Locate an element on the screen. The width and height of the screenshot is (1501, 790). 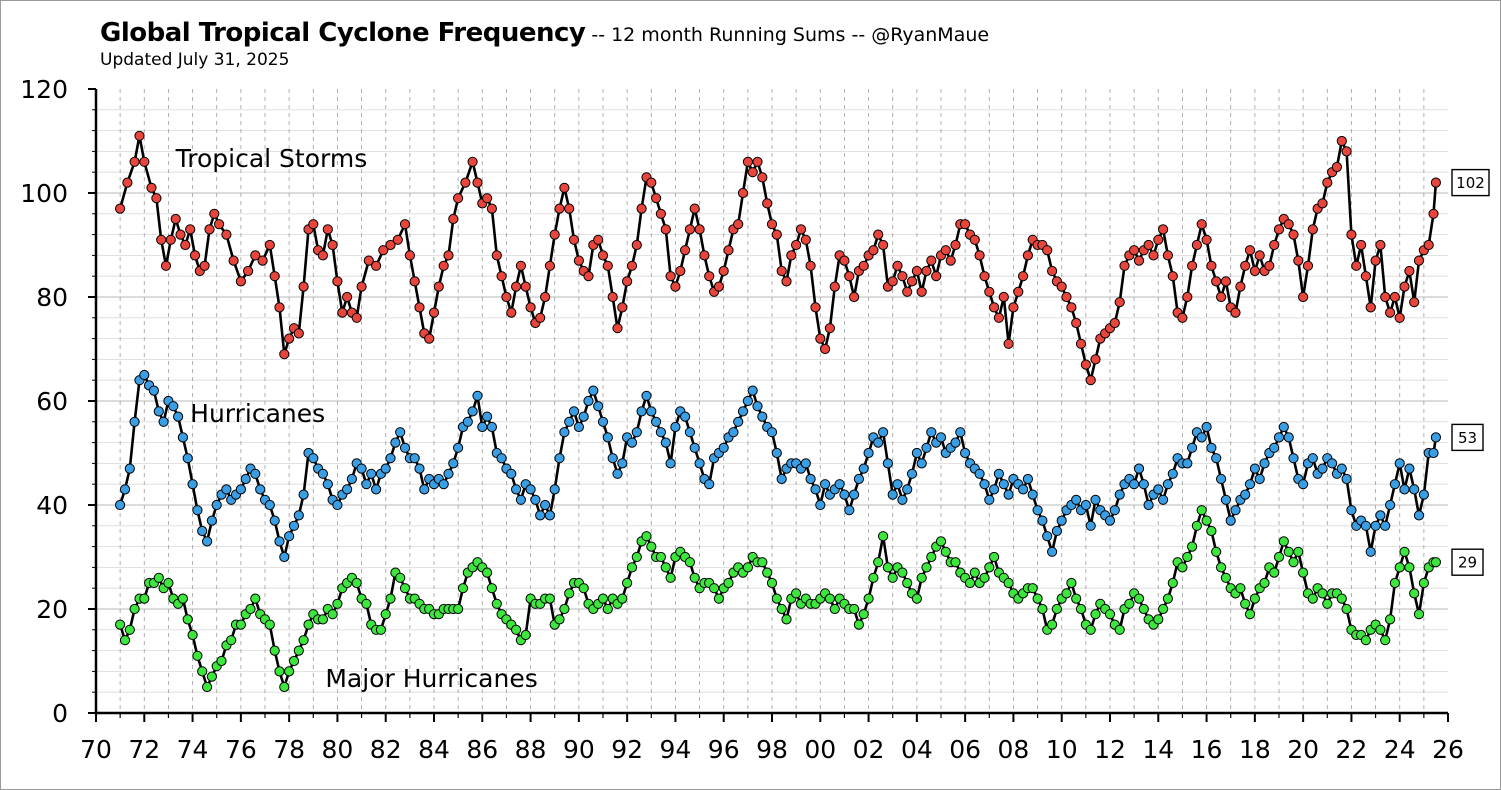
x-tick-label: 78 is located at coordinates (289, 749).